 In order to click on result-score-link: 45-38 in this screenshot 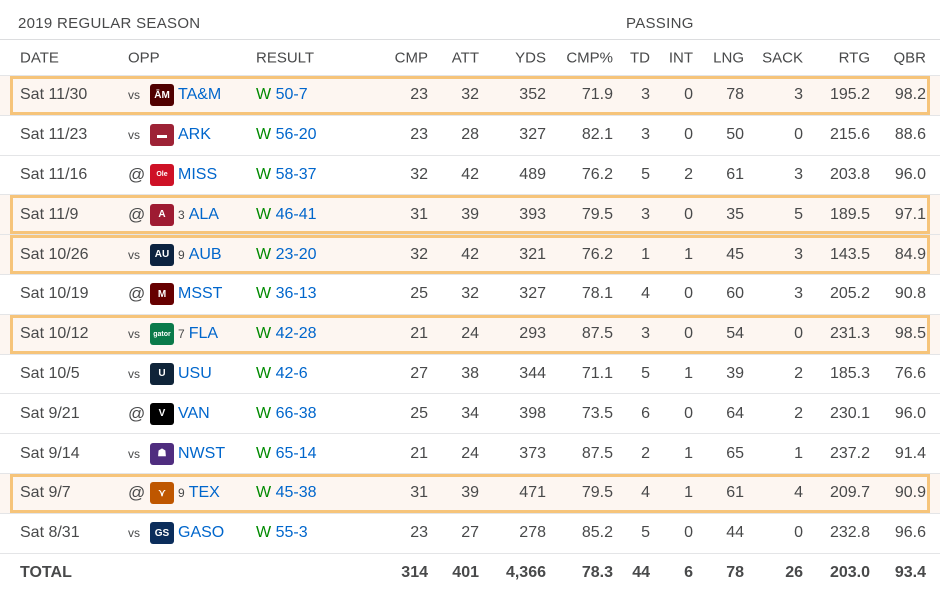, I will do `click(296, 493)`.